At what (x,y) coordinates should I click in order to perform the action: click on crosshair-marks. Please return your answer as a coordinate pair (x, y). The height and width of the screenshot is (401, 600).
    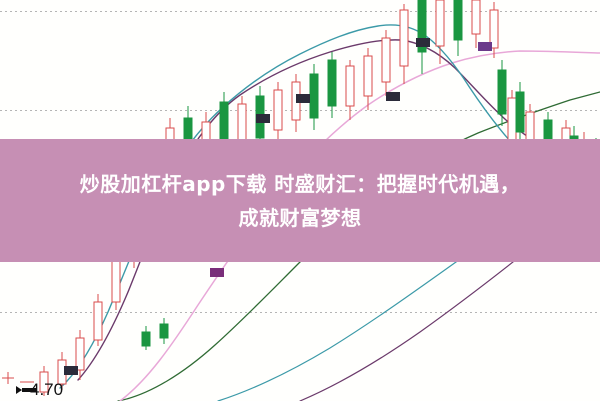
    Looking at the image, I should click on (18, 378).